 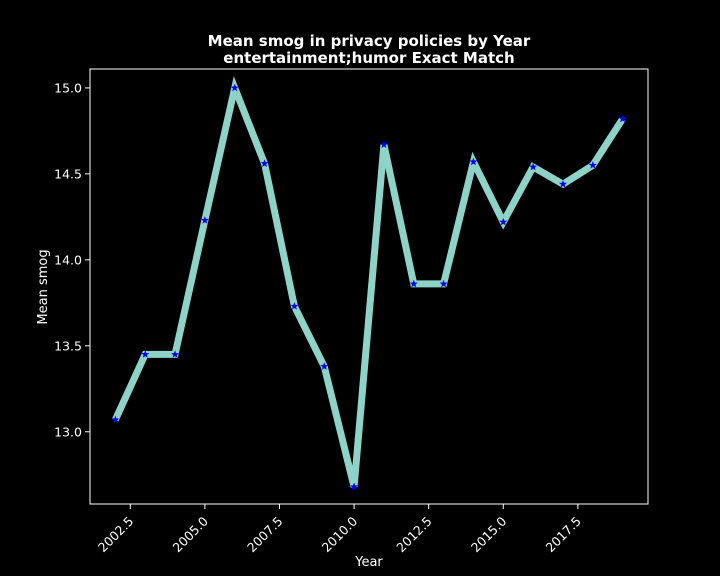 I want to click on y-axis-label: Mean smog, so click(x=43, y=286).